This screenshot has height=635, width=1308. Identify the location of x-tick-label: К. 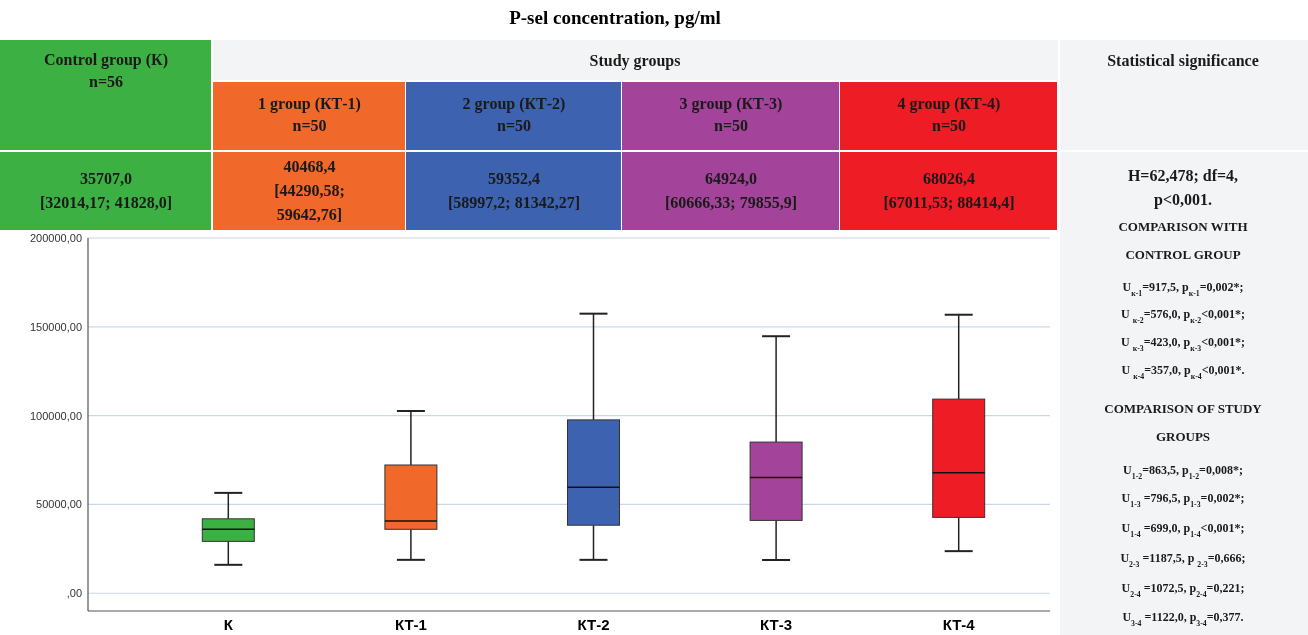
(228, 624).